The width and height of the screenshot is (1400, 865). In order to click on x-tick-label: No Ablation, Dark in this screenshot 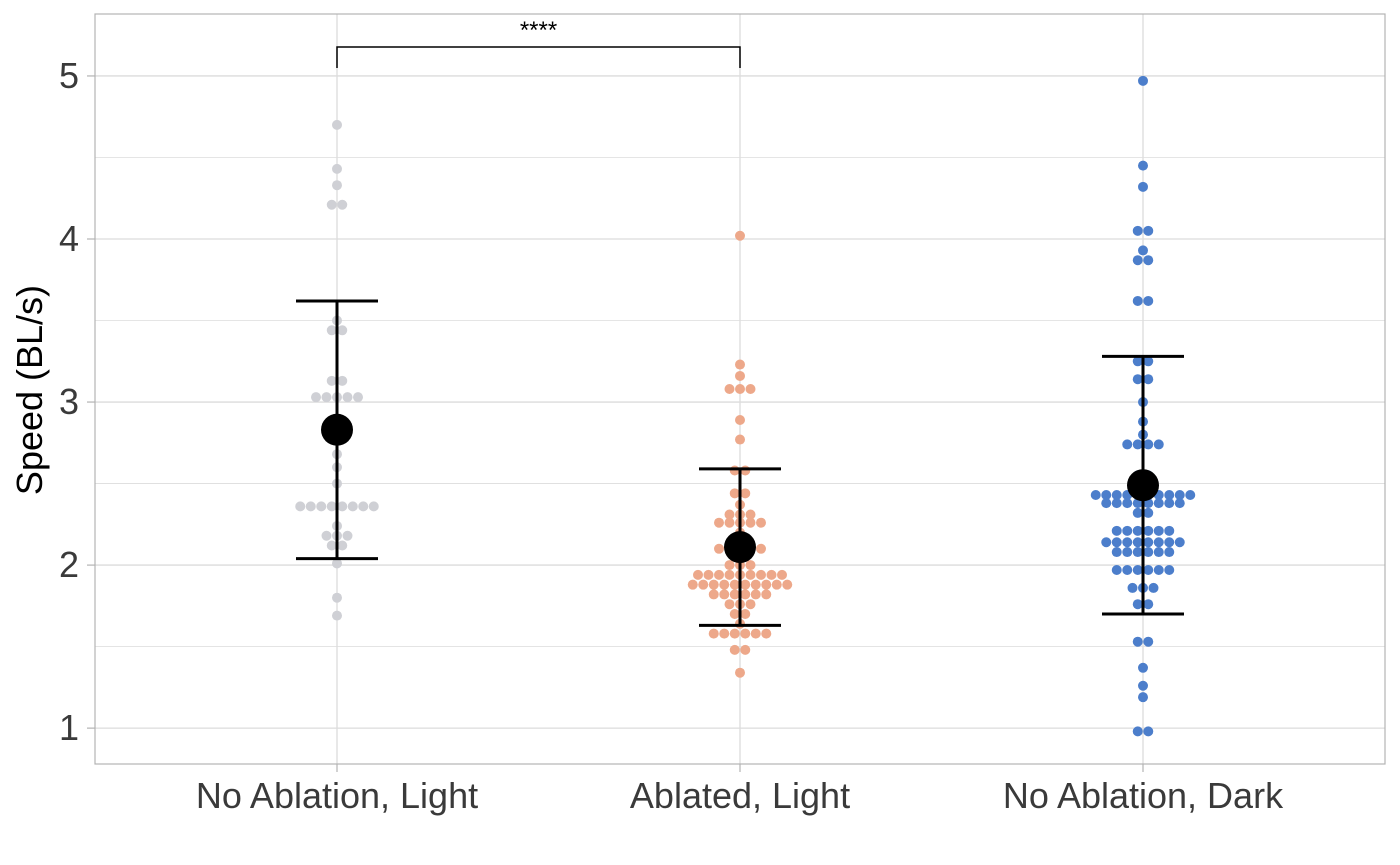, I will do `click(1143, 795)`.